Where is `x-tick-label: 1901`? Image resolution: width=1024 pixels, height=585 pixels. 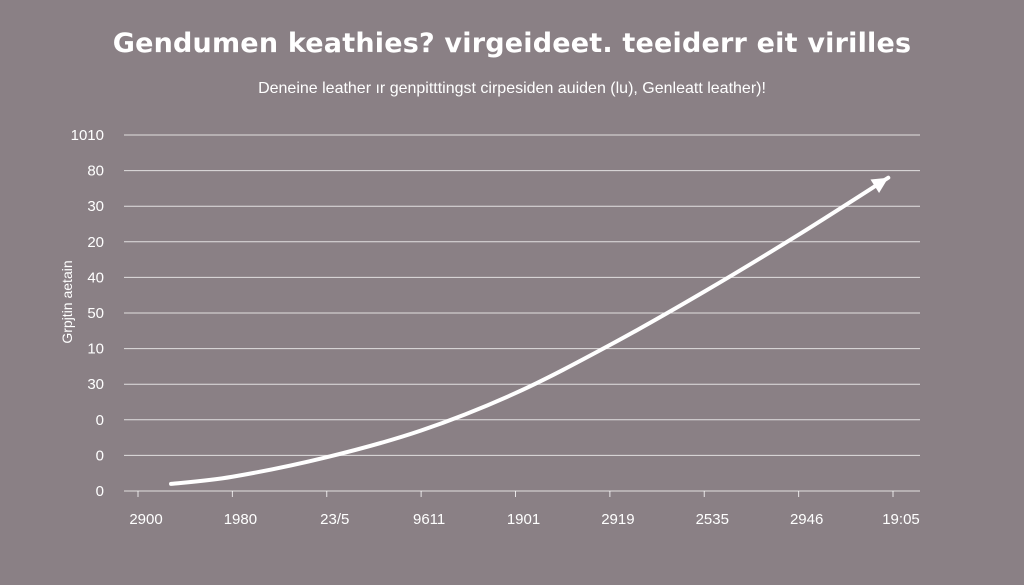
x-tick-label: 1901 is located at coordinates (523, 519).